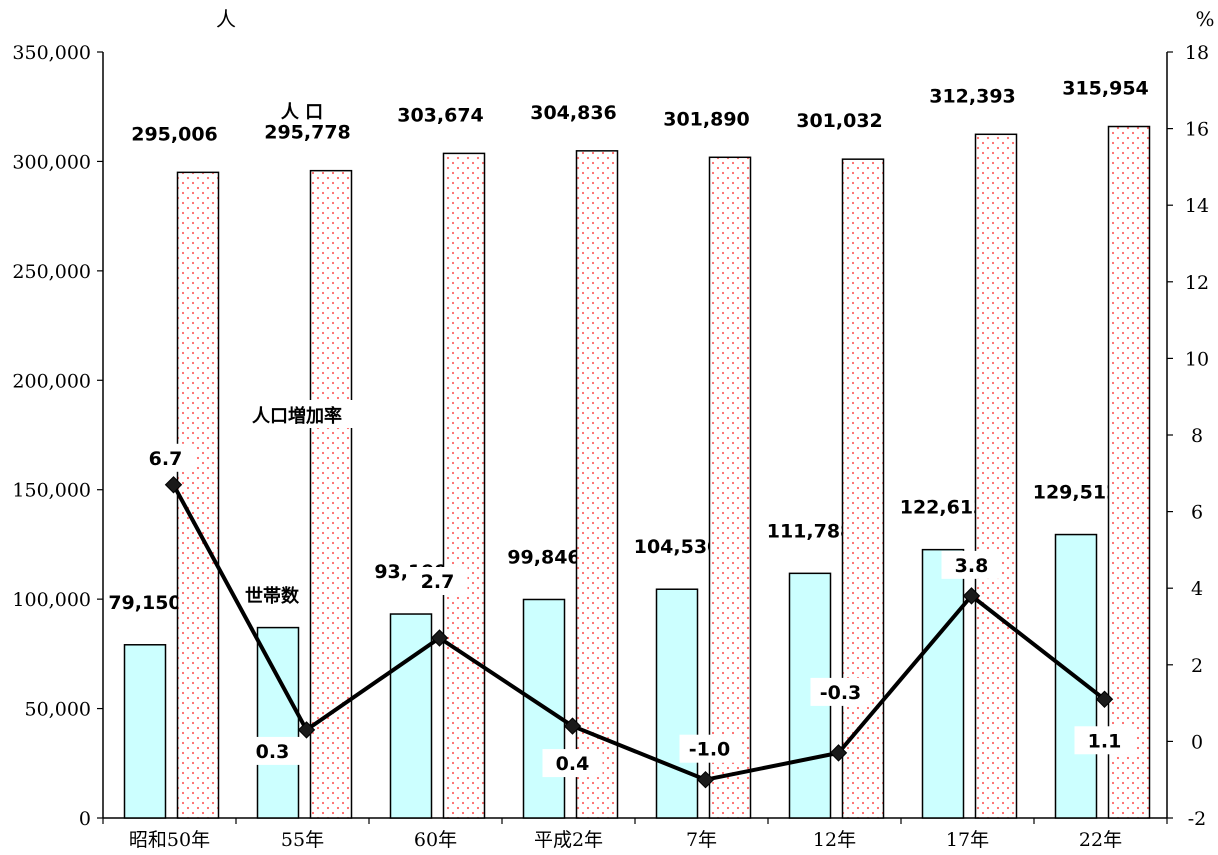 The image size is (1218, 855). I want to click on households-data-label: 79,150, so click(144, 603).